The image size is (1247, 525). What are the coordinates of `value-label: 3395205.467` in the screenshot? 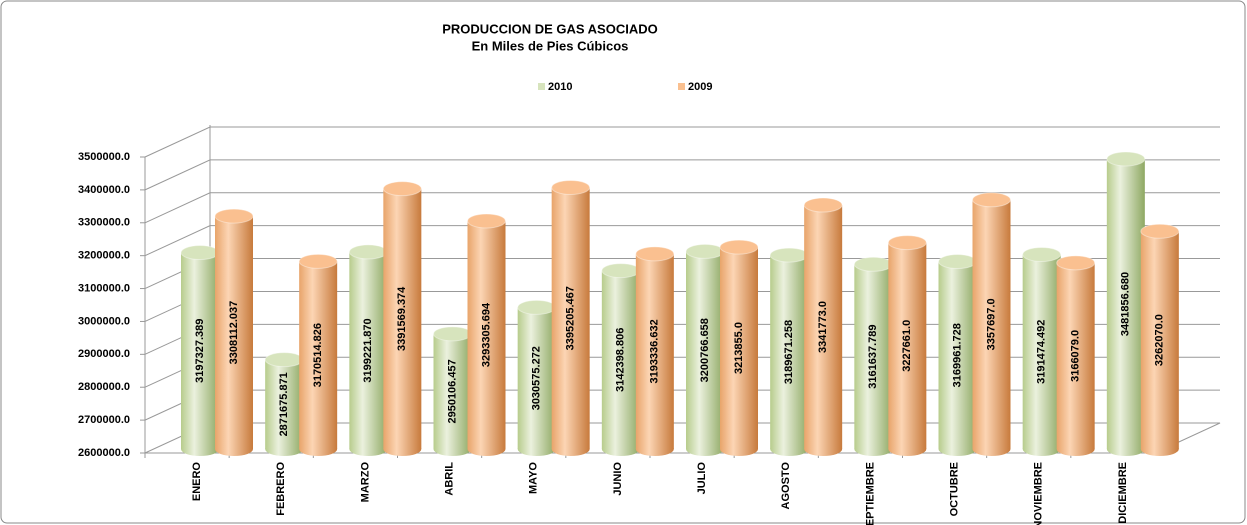 It's located at (571, 318).